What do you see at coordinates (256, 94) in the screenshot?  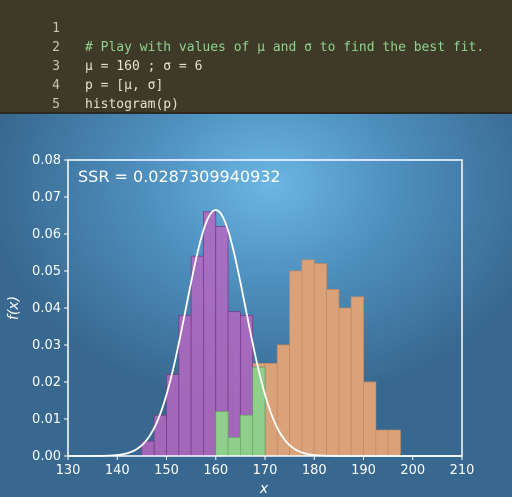 I see `code-line-5: 5` at bounding box center [256, 94].